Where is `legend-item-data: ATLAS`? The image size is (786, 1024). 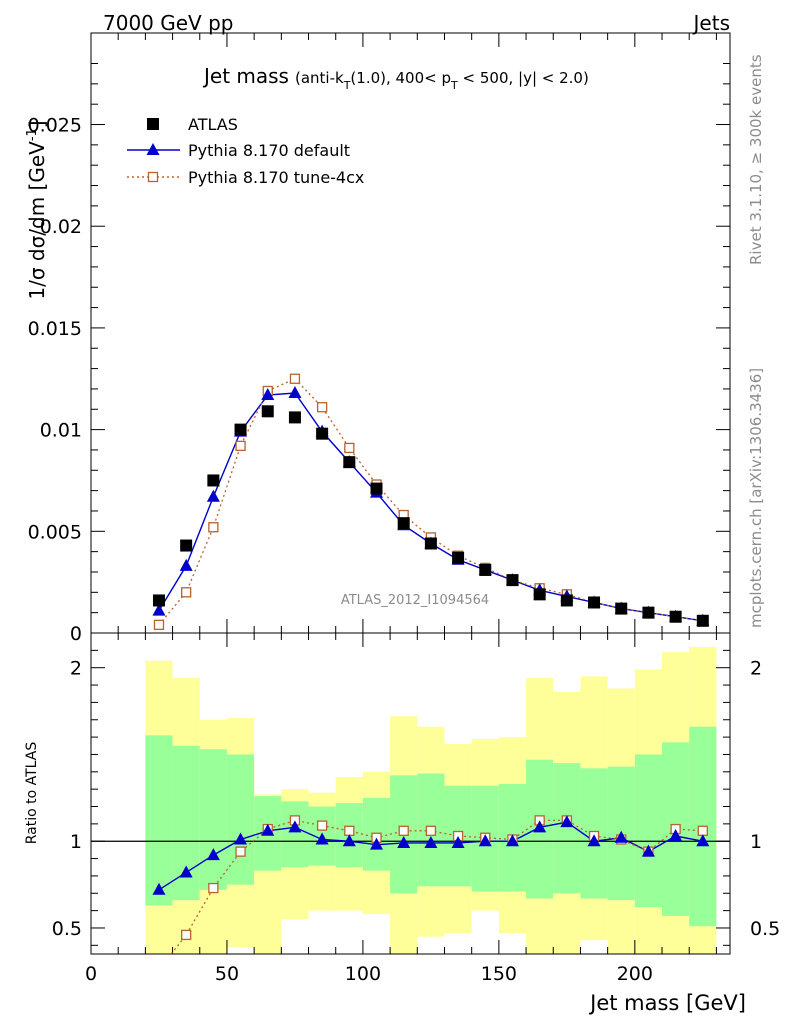
legend-item-data: ATLAS is located at coordinates (192, 124).